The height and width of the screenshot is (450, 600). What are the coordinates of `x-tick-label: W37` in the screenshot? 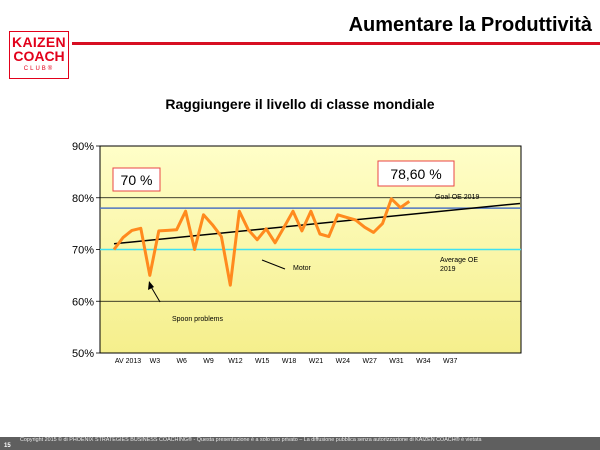 It's located at (450, 361).